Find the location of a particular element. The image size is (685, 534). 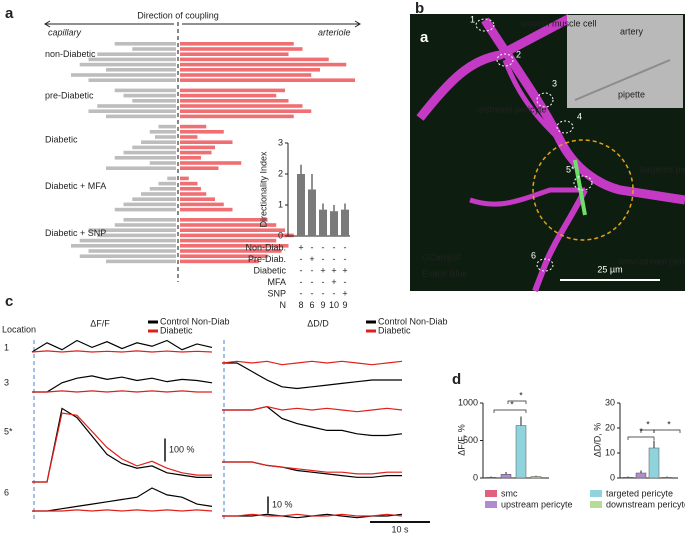

y-axis-label: ΔD/D, % is located at coordinates (597, 440).